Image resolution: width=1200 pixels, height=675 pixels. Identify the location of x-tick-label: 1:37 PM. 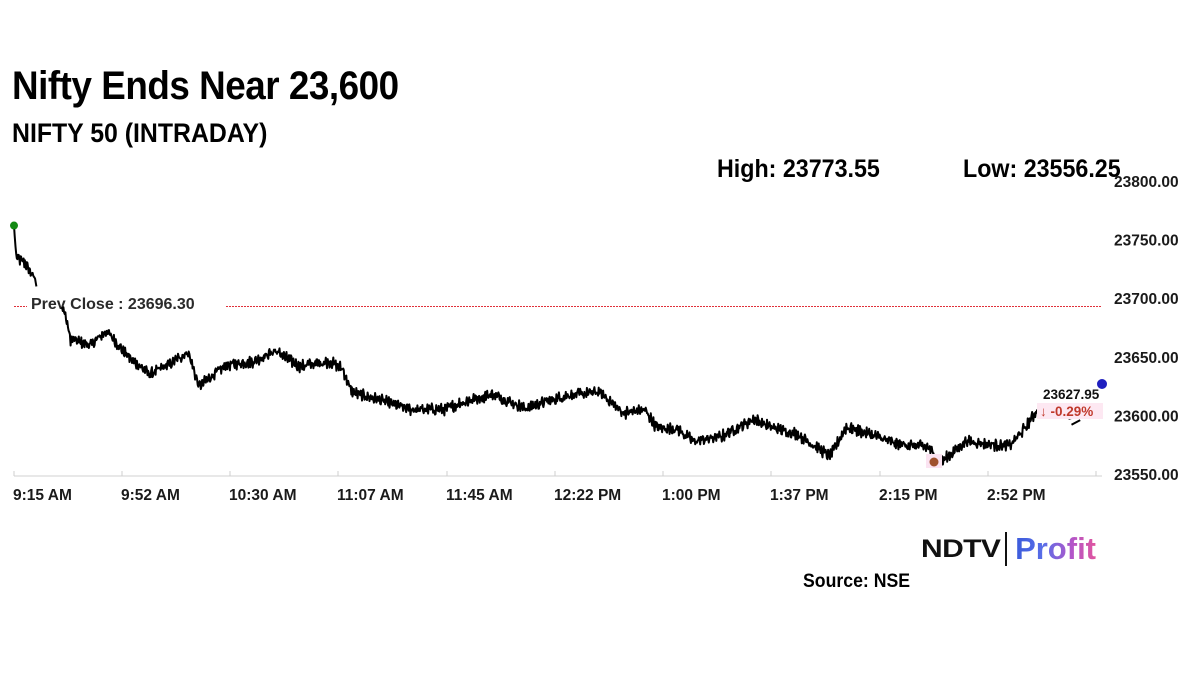
(799, 495).